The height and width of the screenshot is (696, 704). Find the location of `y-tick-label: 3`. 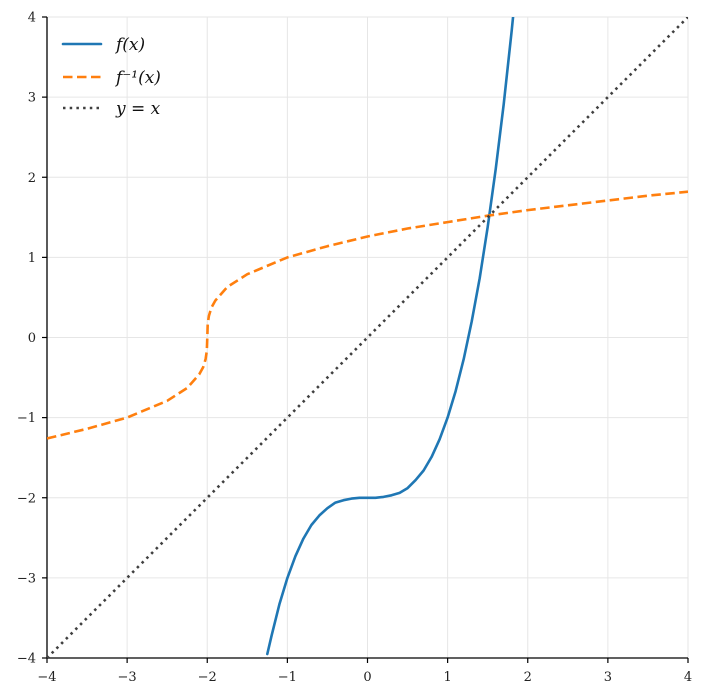

y-tick-label: 3 is located at coordinates (32, 98).